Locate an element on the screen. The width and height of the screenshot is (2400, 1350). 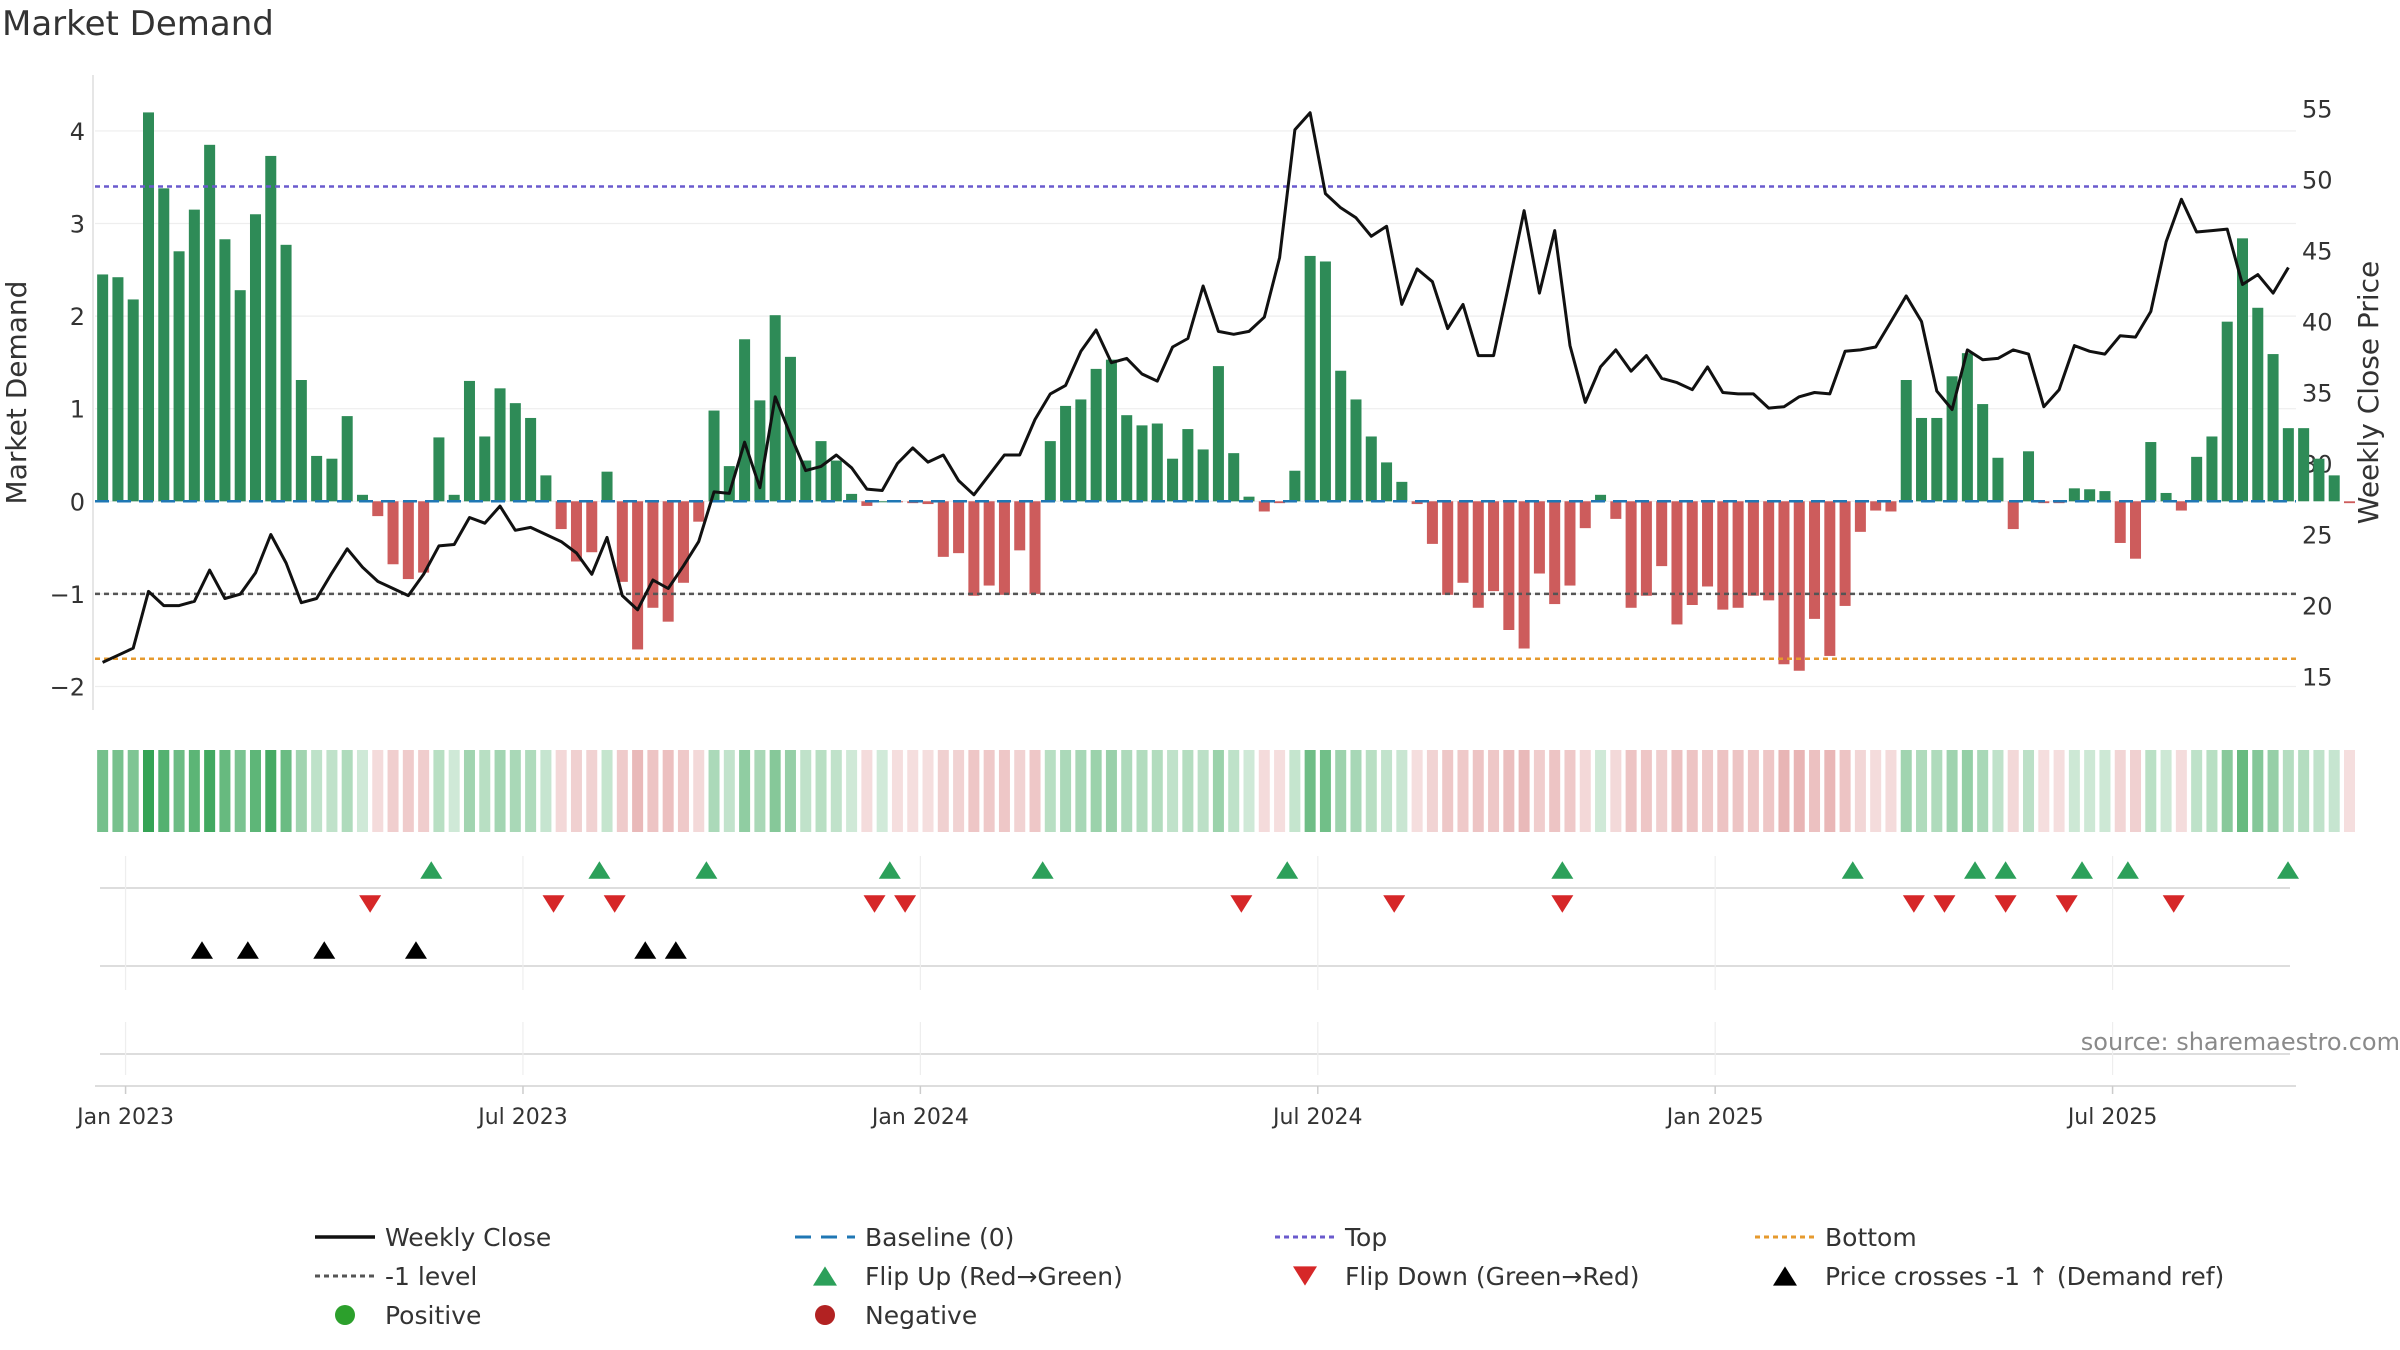
y-right-tick-label: 50 is located at coordinates (2317, 180).